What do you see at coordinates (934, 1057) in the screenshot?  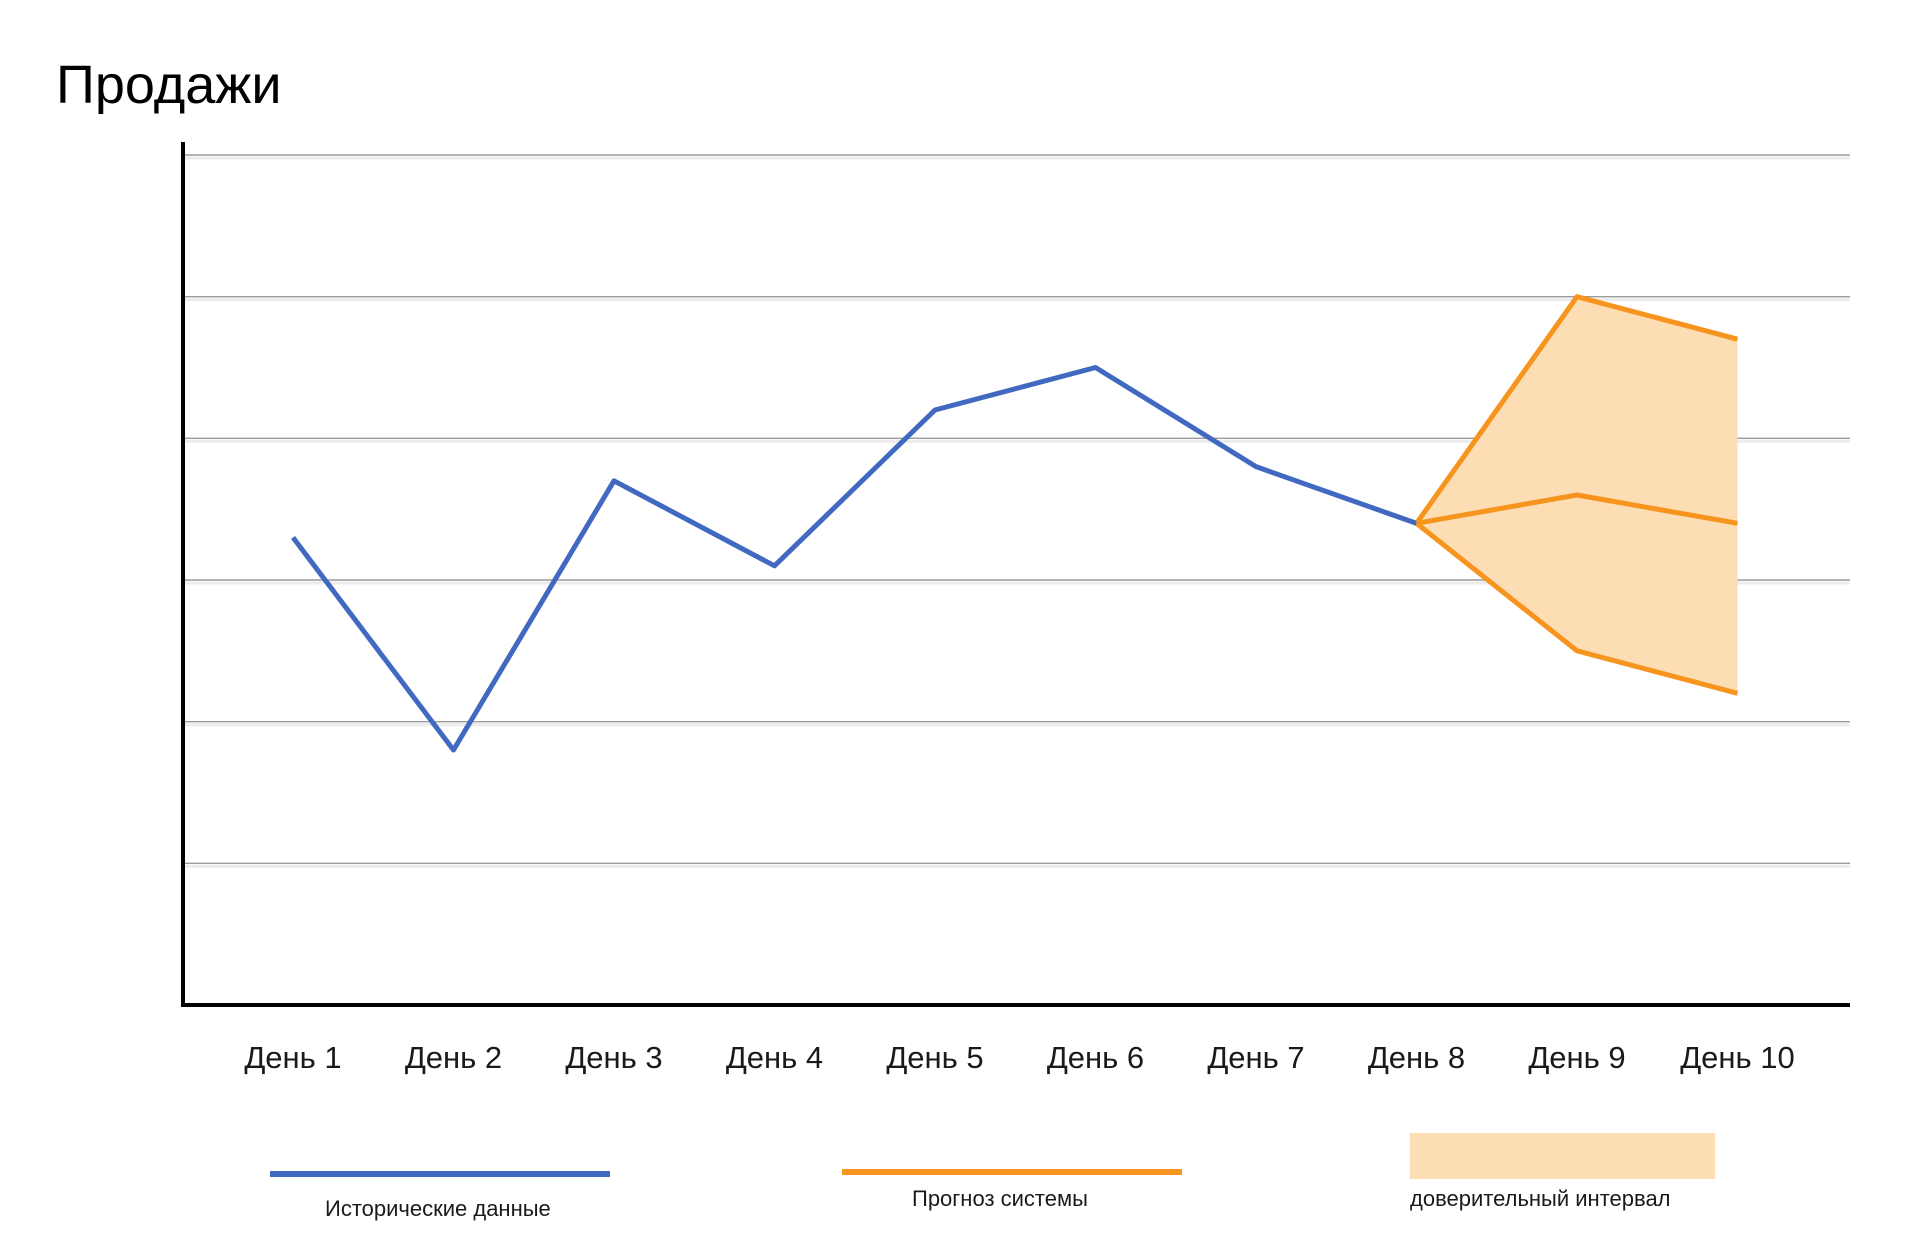 I see `x-tick-label: День 5` at bounding box center [934, 1057].